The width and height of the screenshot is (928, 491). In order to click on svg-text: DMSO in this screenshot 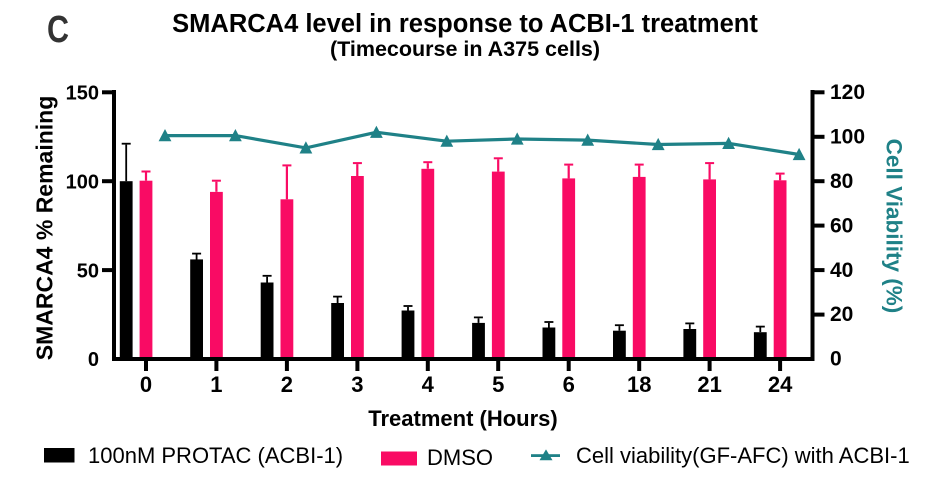, I will do `click(460, 457)`.